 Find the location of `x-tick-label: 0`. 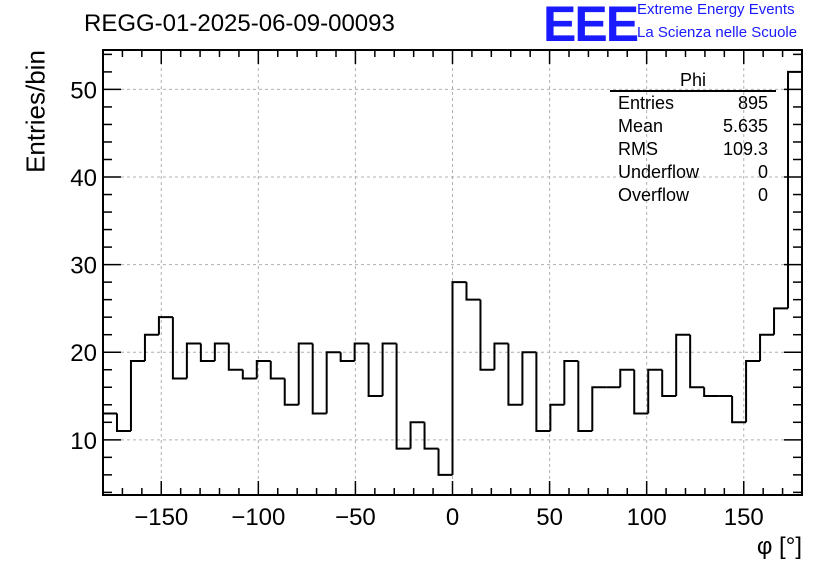

x-tick-label: 0 is located at coordinates (452, 517).